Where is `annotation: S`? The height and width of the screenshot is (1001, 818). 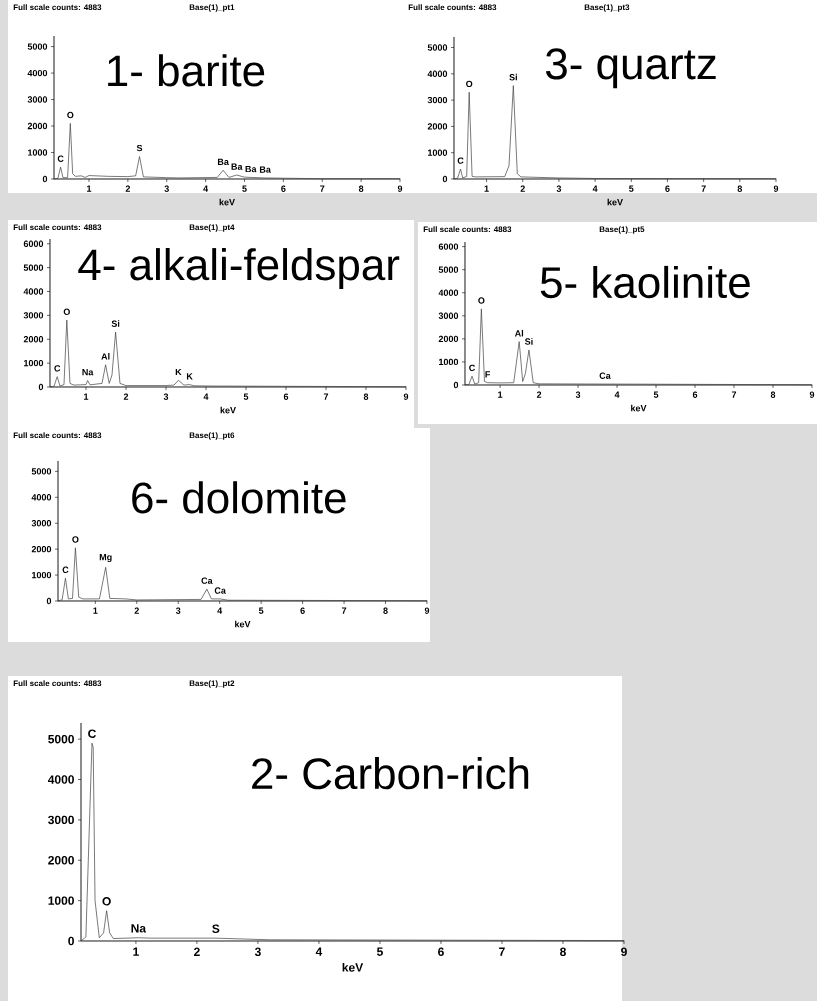
annotation: S is located at coordinates (139, 148).